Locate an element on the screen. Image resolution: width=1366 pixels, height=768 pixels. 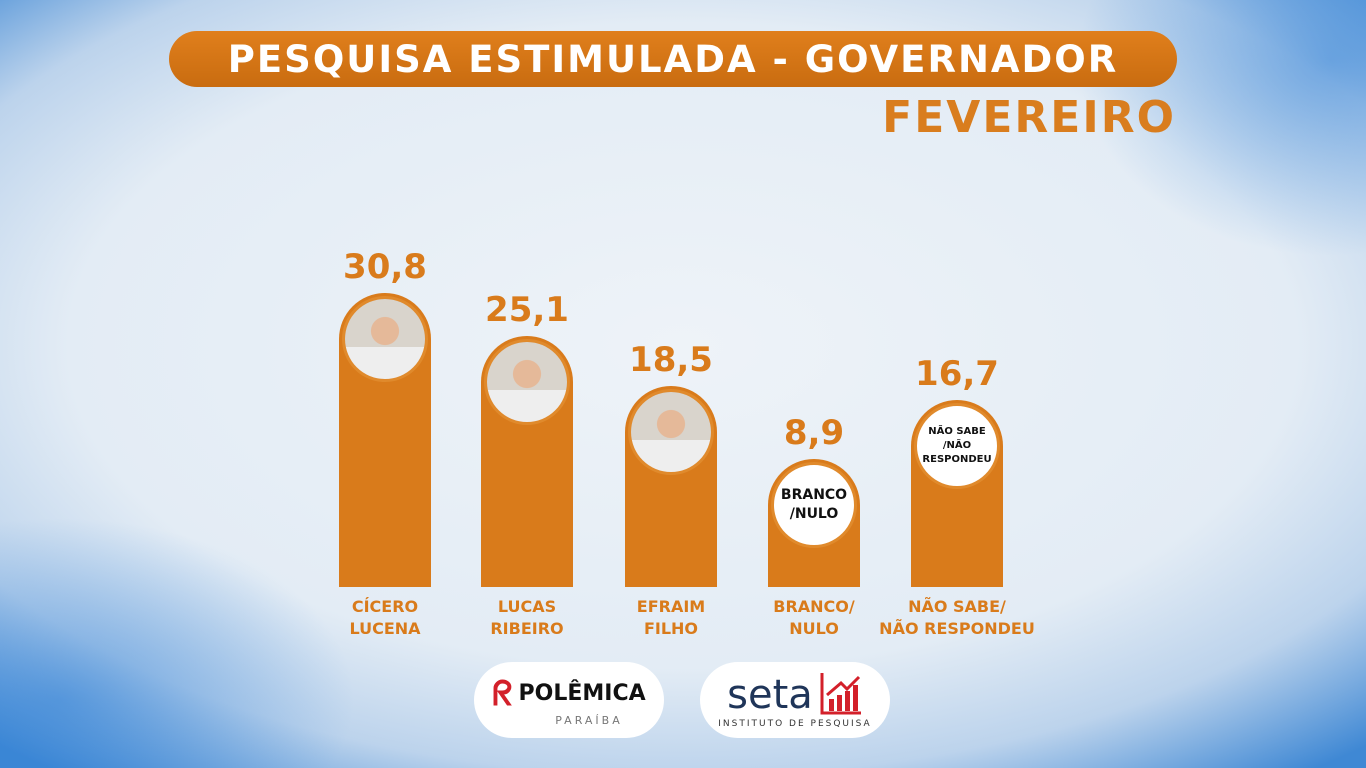
chart-arrow-icon is located at coordinates (840, 694).